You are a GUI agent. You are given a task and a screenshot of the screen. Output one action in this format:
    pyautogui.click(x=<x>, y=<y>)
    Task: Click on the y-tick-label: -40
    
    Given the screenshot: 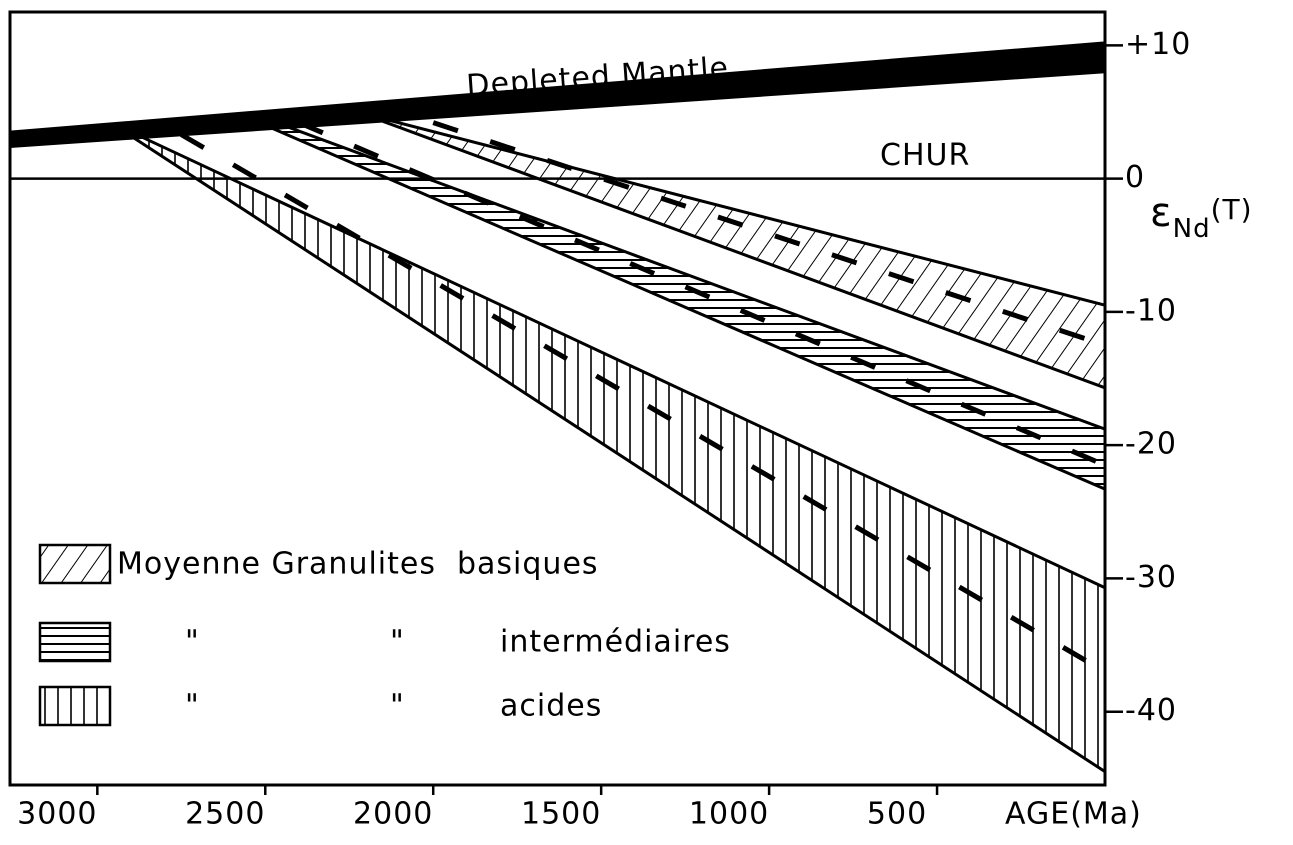 What is the action you would take?
    pyautogui.click(x=1151, y=710)
    